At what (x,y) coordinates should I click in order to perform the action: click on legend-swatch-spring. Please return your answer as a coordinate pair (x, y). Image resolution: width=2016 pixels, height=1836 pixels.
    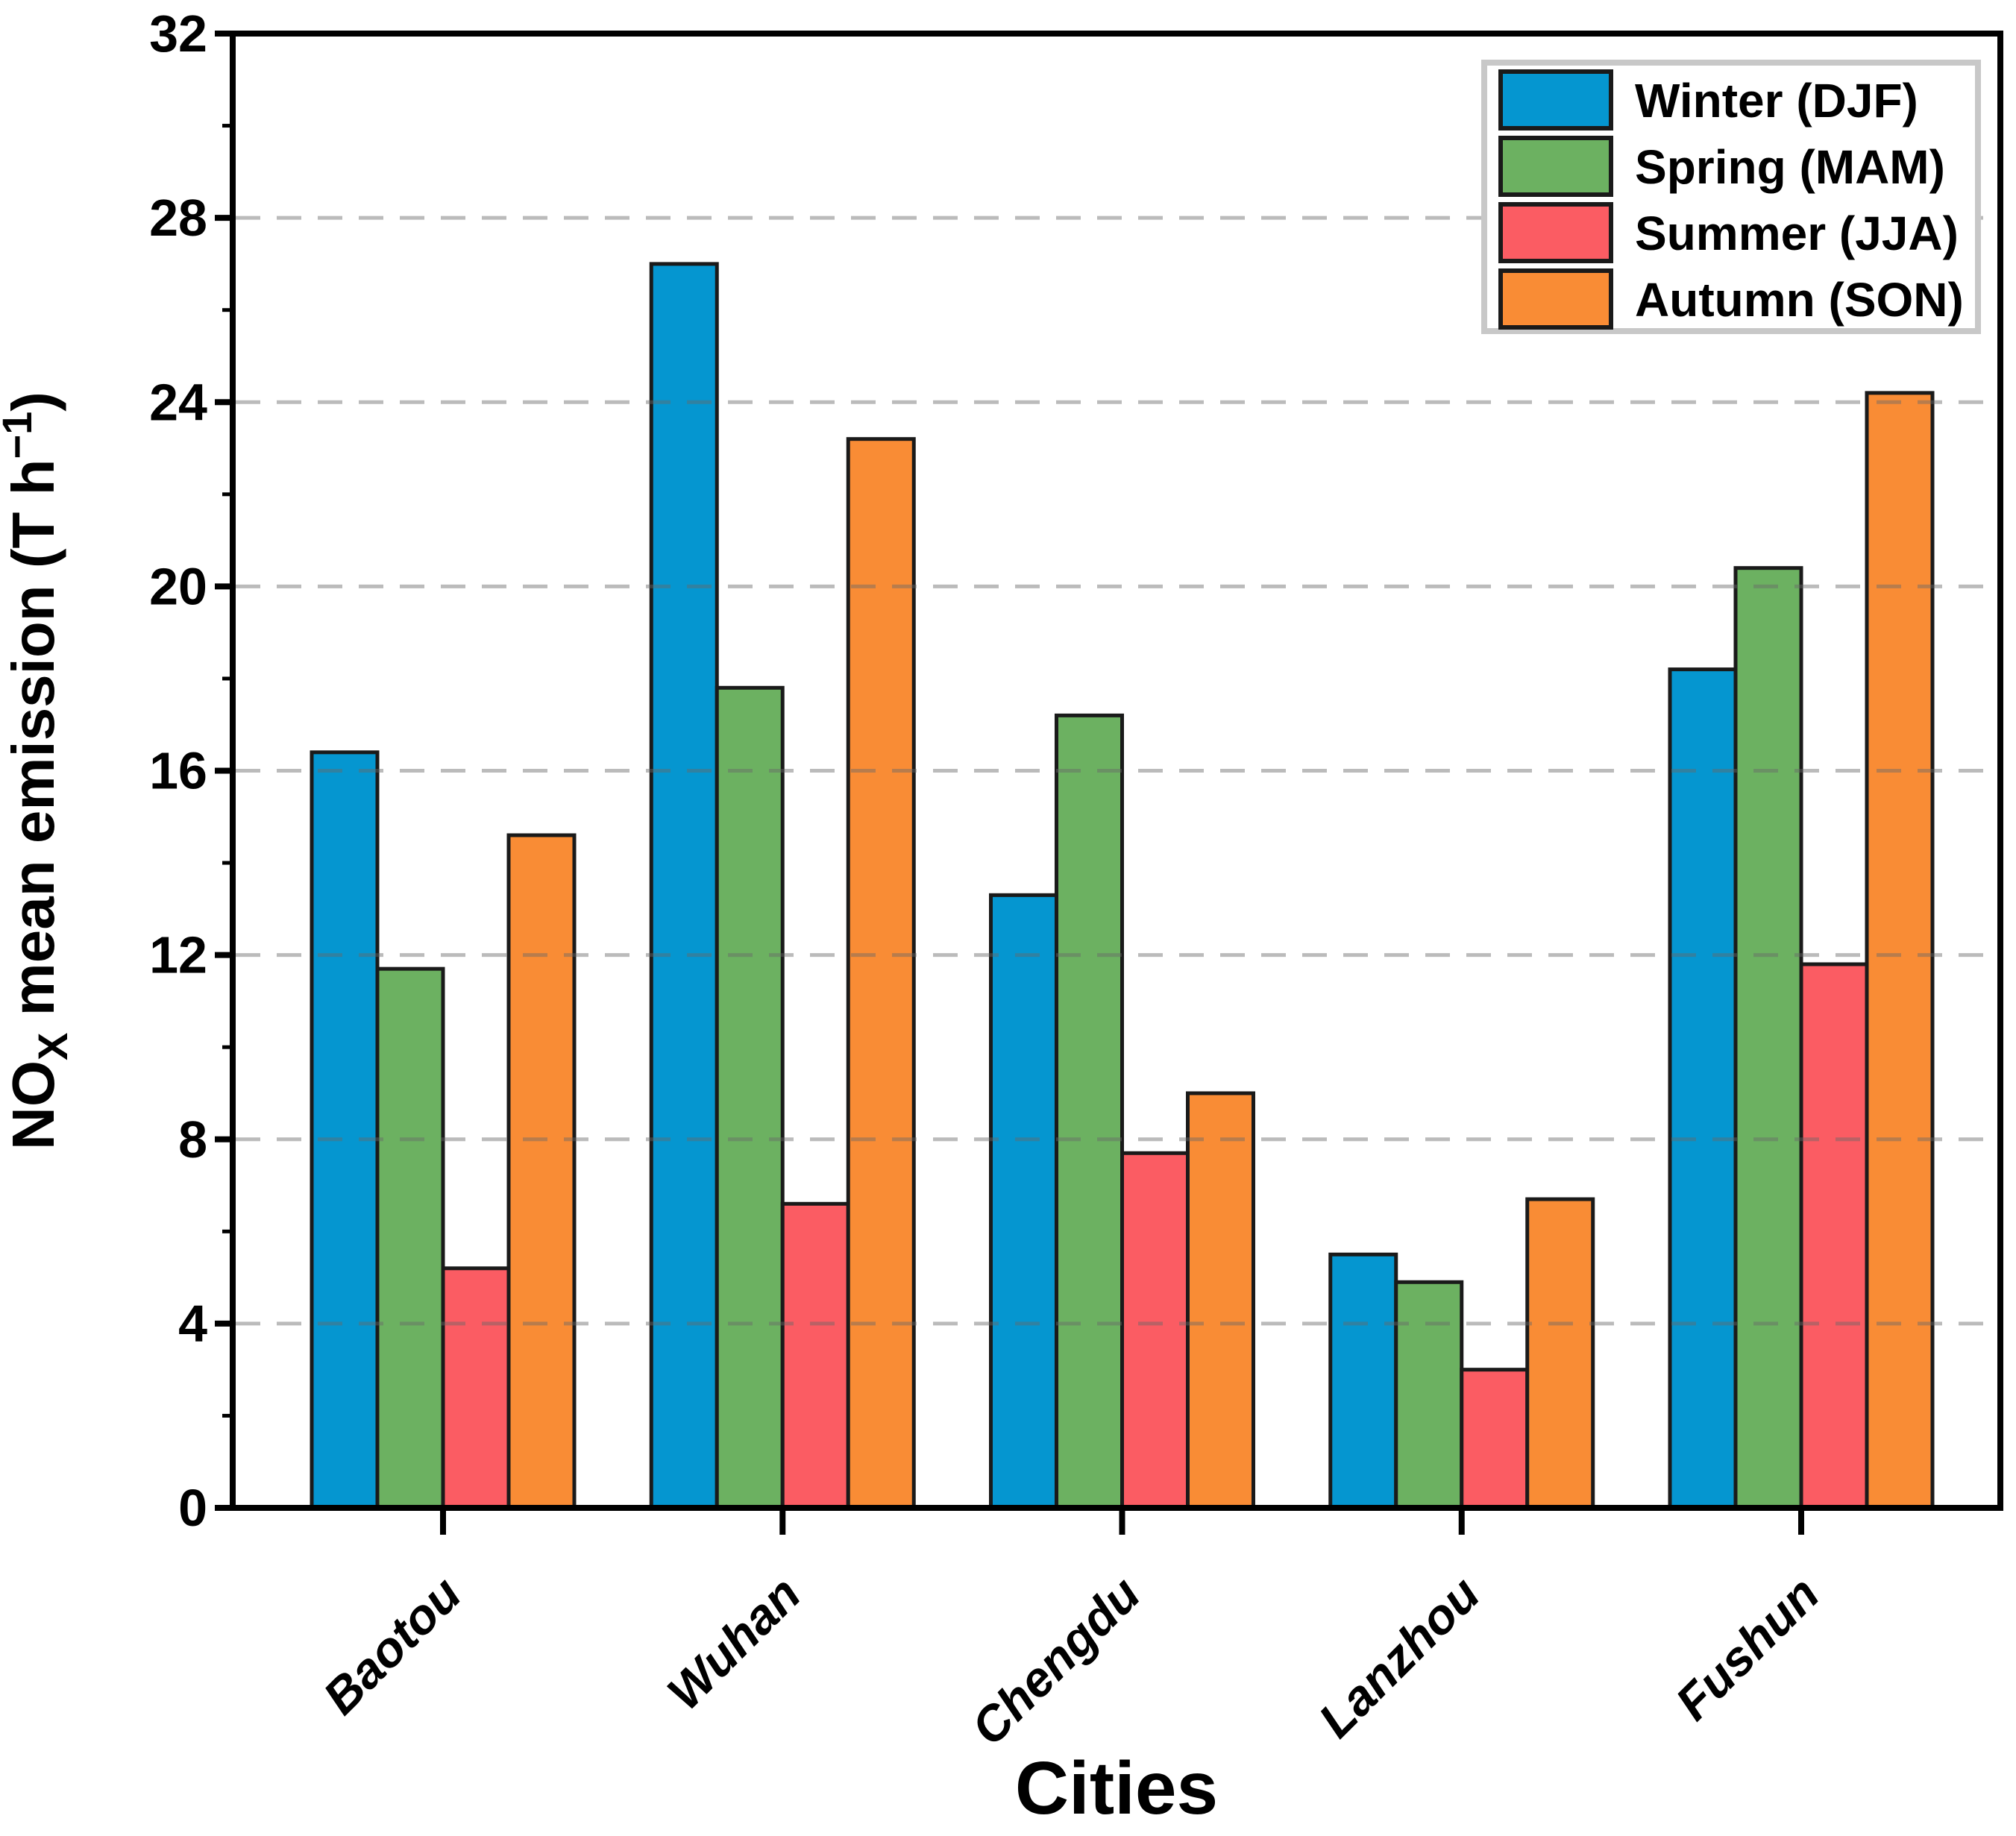
    Looking at the image, I should click on (1555, 166).